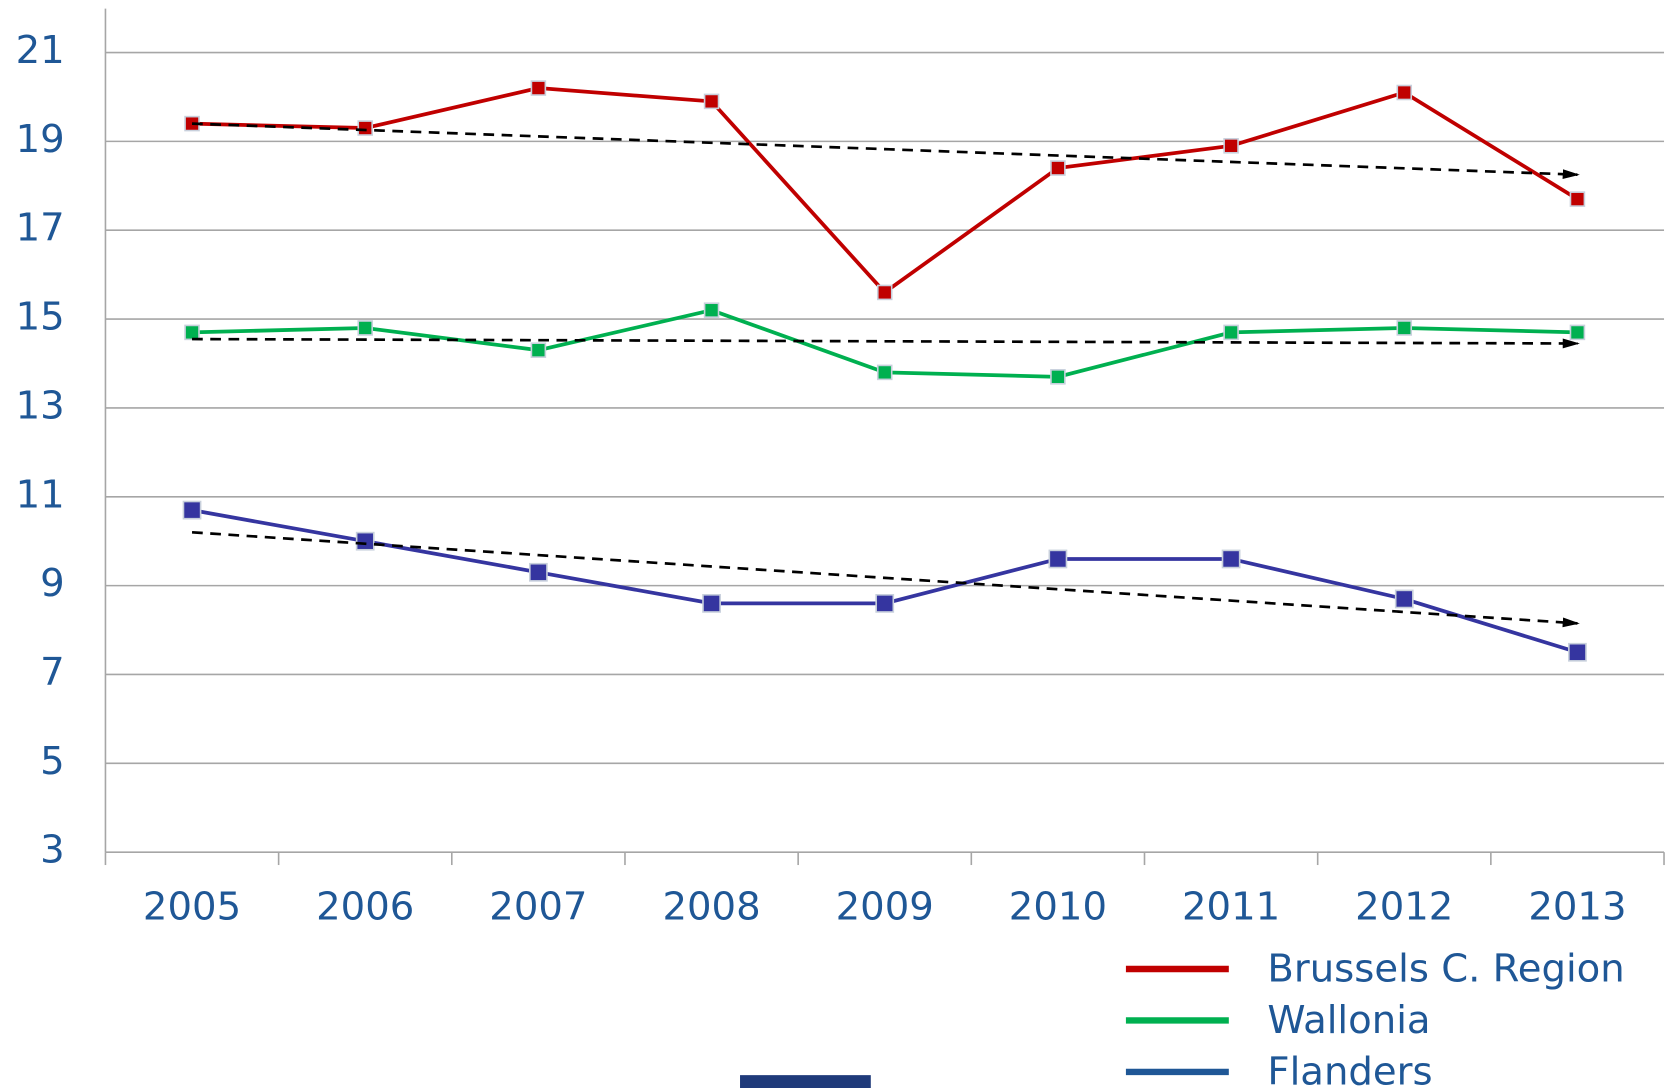  Describe the element at coordinates (365, 906) in the screenshot. I see `x-tick-label: 2006` at that location.